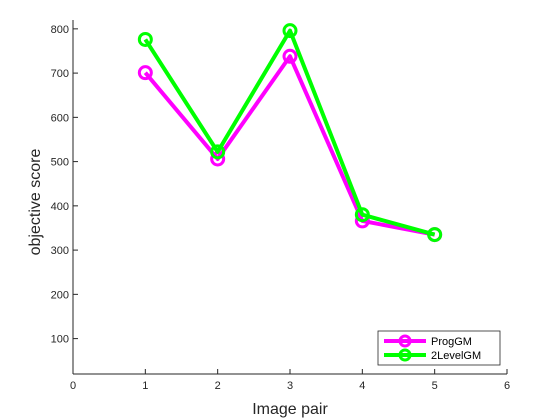 Image resolution: width=560 pixels, height=420 pixels. Describe the element at coordinates (451, 342) in the screenshot. I see `legend-label: ProgGM` at that location.